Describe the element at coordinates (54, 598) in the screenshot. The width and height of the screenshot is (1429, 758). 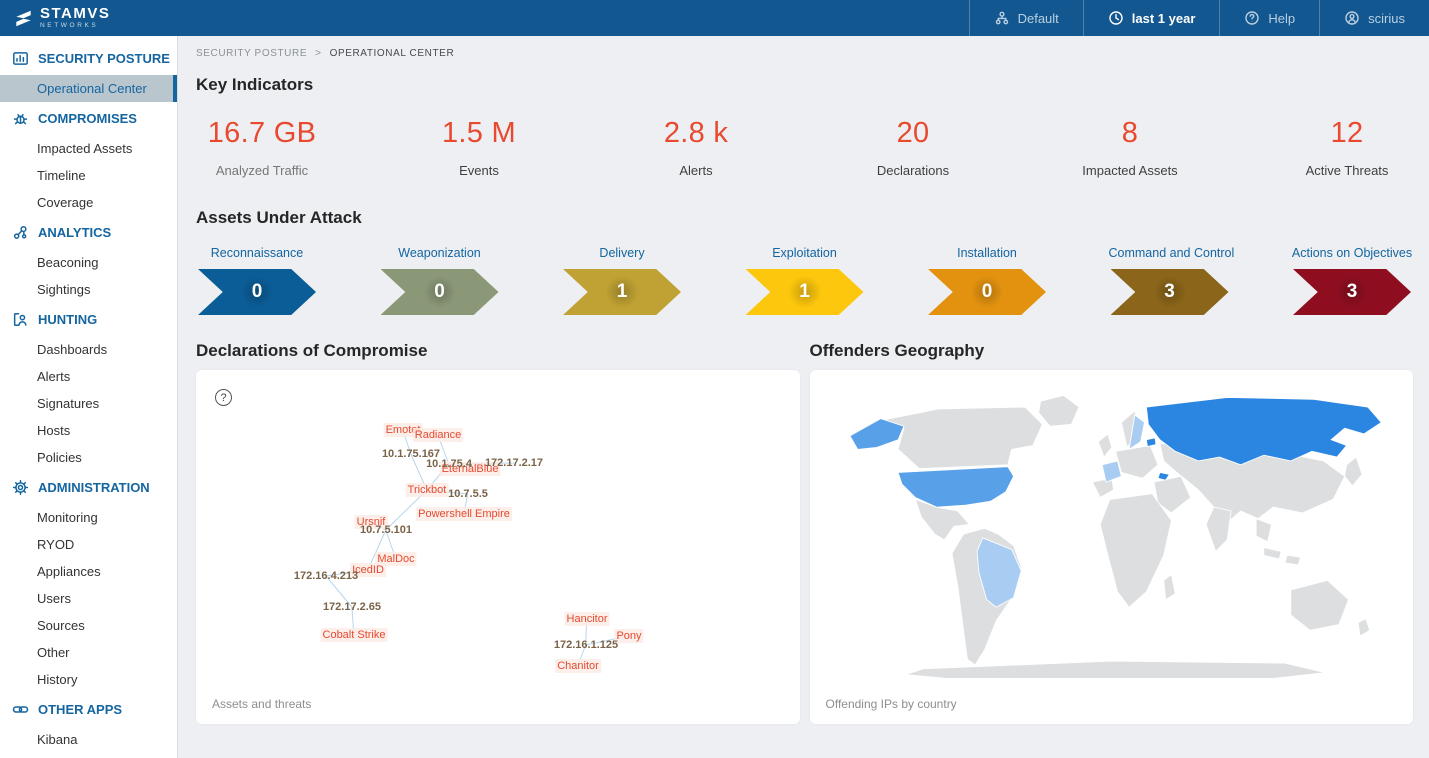
I see `sidebar-item-users: Users` at that location.